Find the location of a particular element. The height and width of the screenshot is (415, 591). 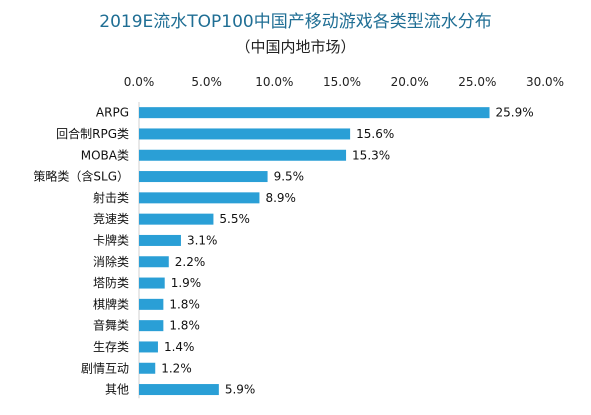

category-label: 射击类 is located at coordinates (111, 197).